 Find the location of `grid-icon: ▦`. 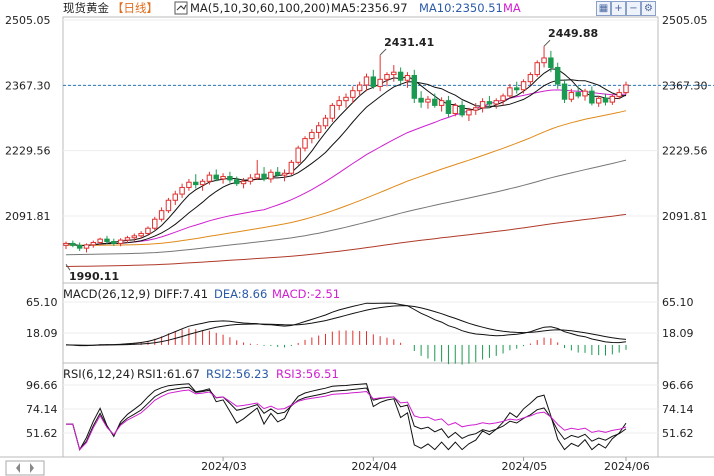

grid-icon: ▦ is located at coordinates (603, 8).